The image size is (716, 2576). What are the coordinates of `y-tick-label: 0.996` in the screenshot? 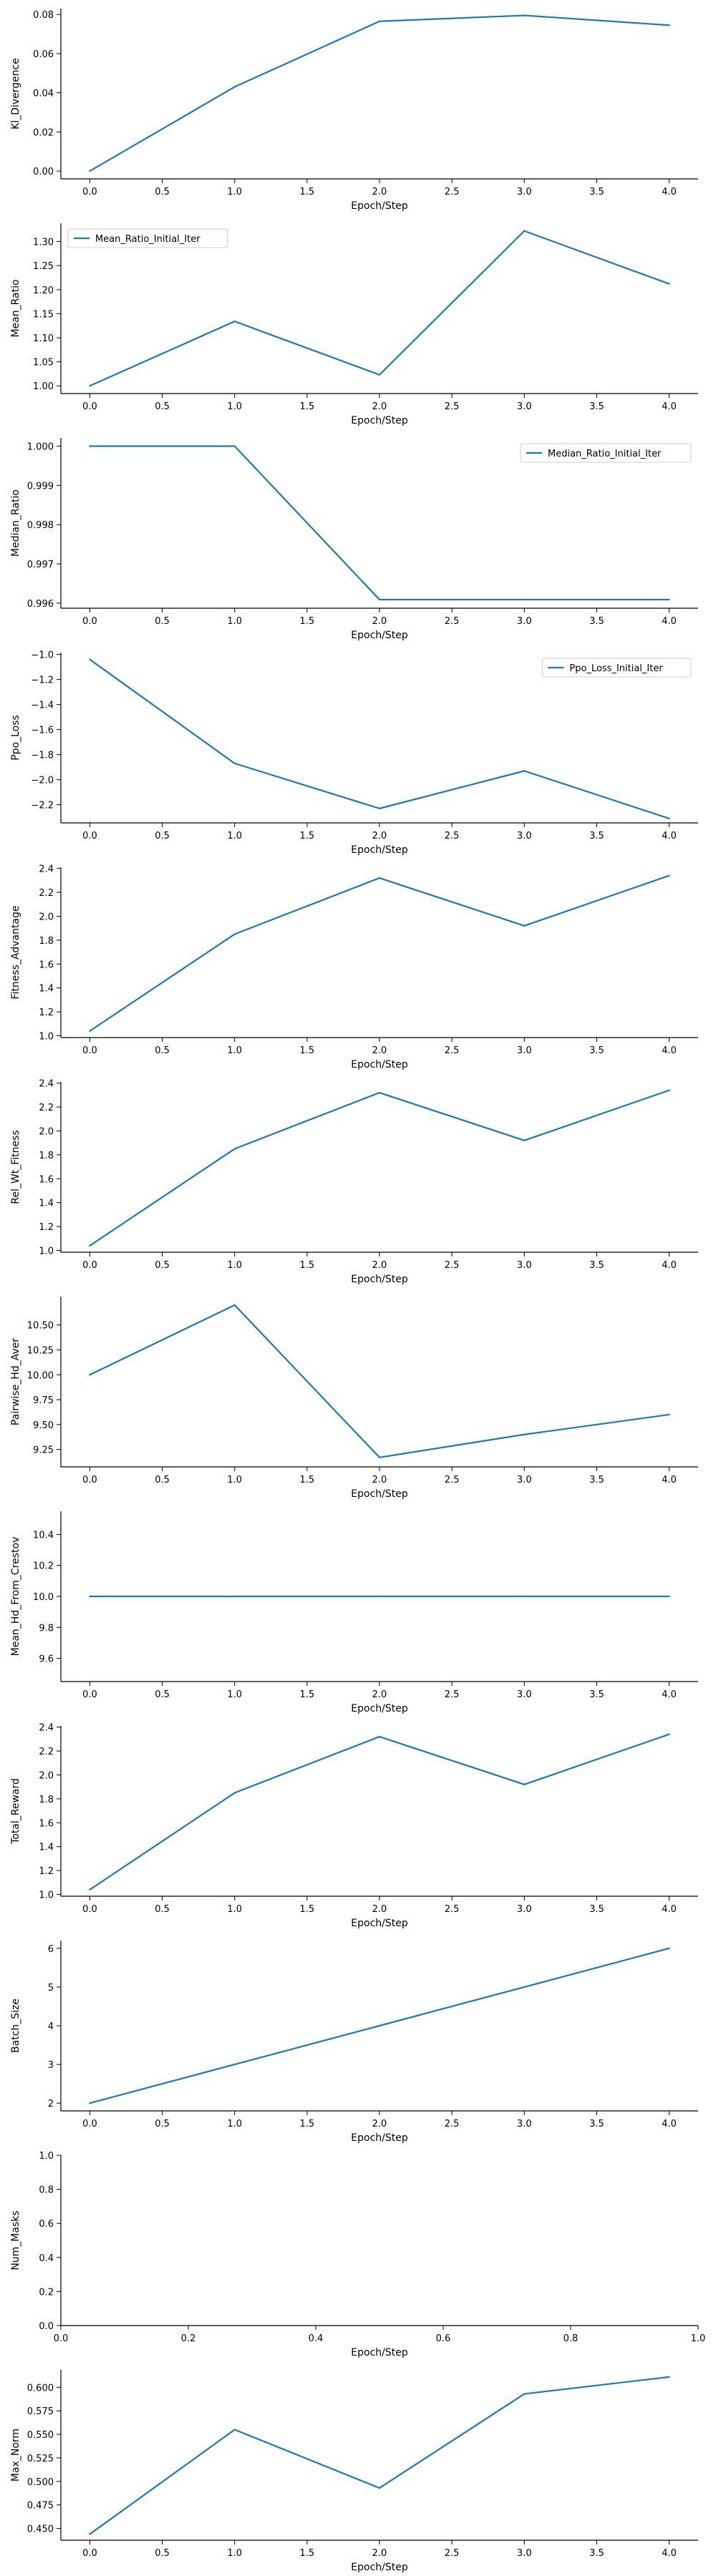 It's located at (40, 604).